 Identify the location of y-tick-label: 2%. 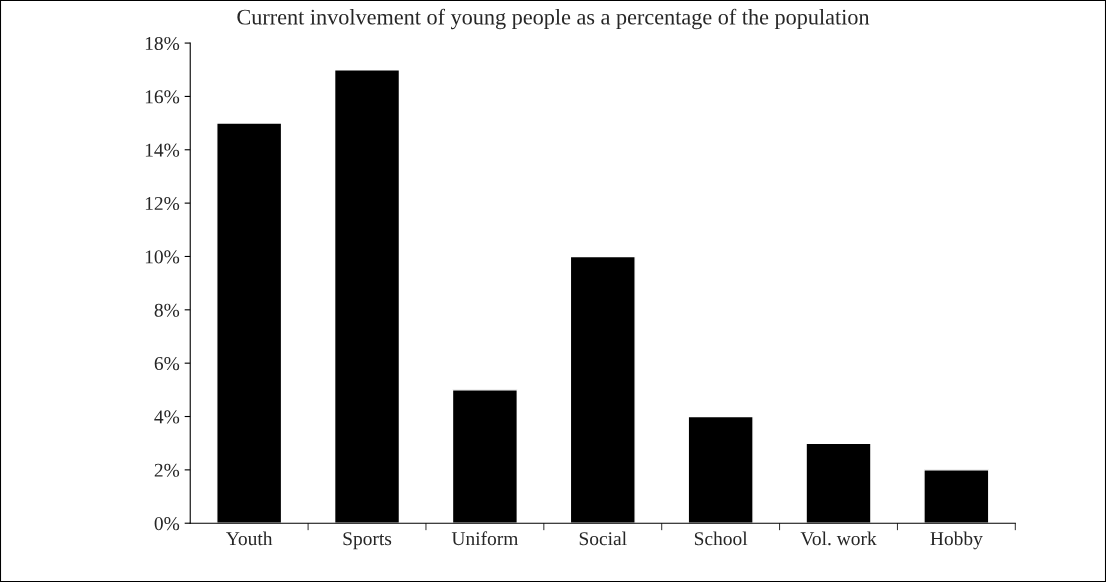
(167, 470).